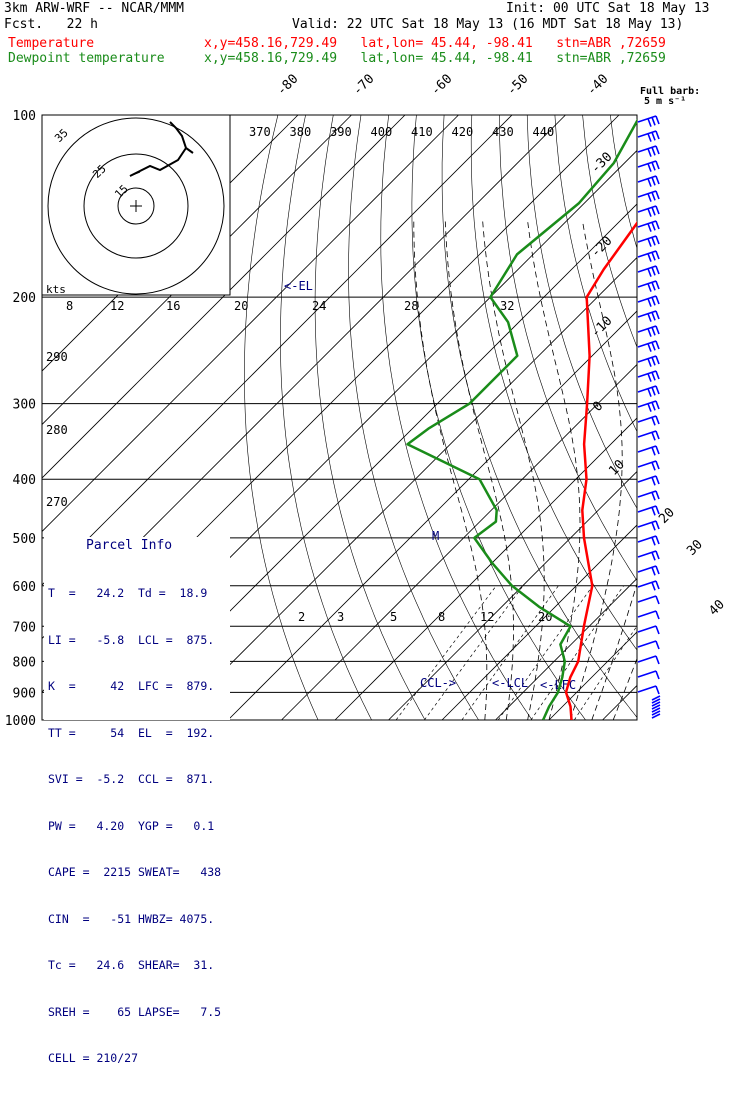 Image resolution: width=740 pixels, height=1098 pixels. What do you see at coordinates (260, 132) in the screenshot?
I see `theta-tick-label: 370` at bounding box center [260, 132].